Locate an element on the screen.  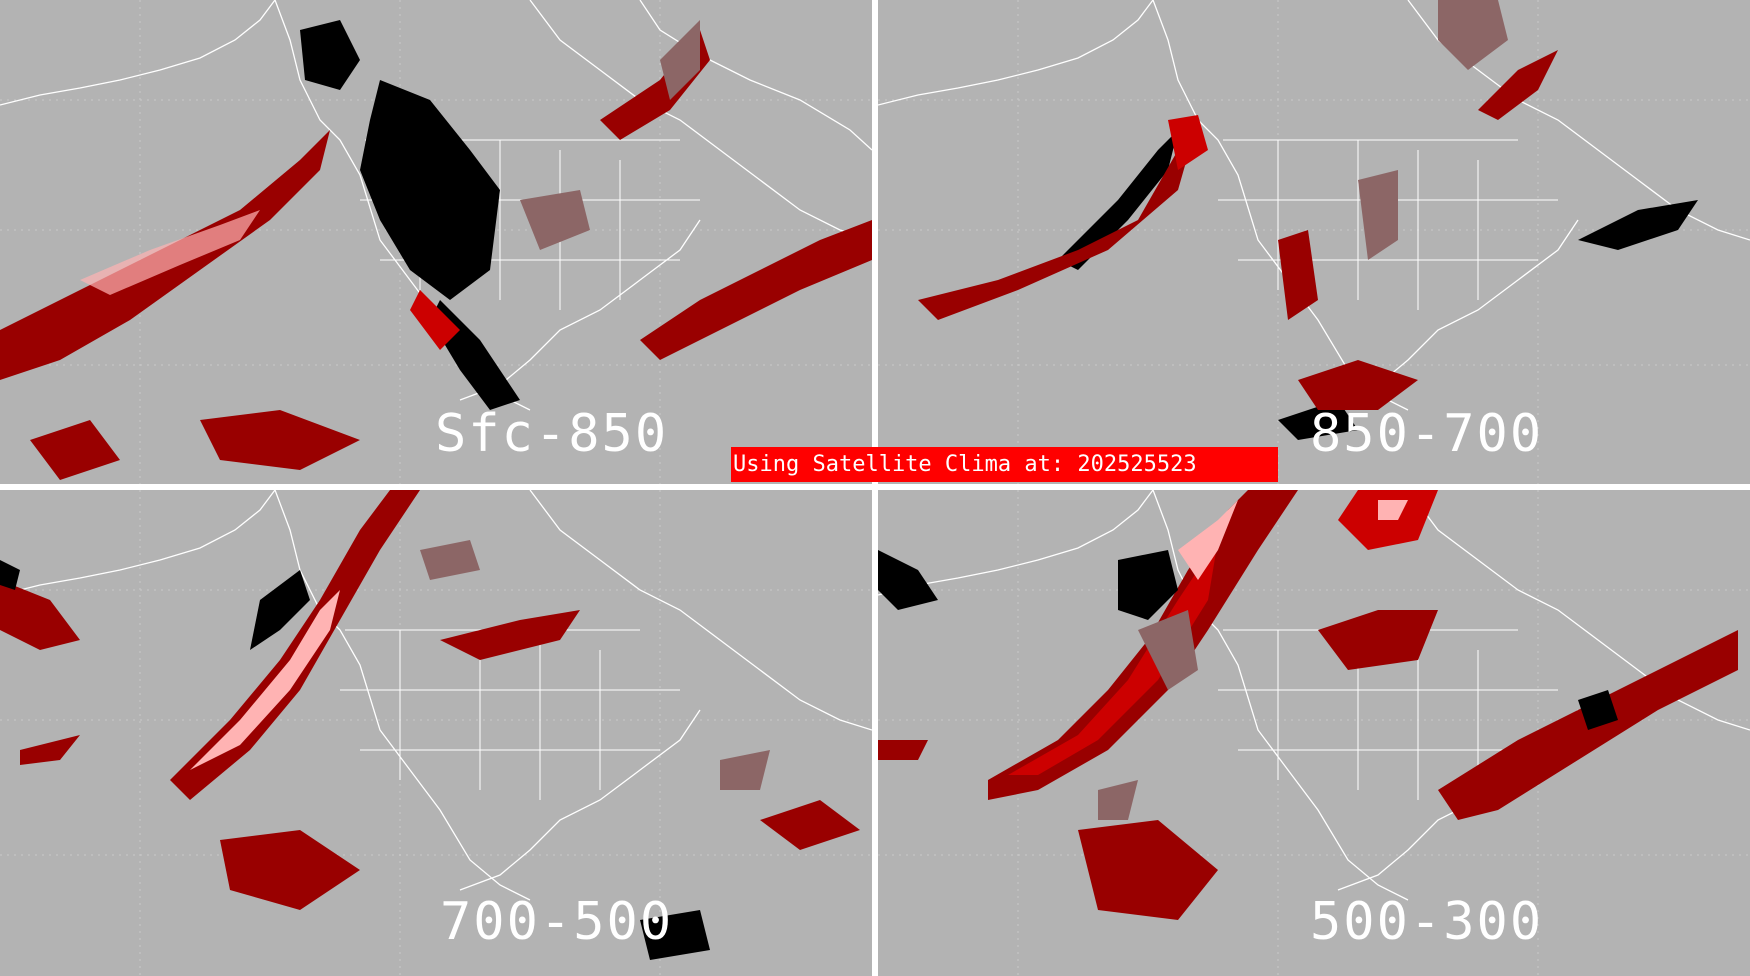
layer-label-500-300: 500-300 is located at coordinates (1427, 922).